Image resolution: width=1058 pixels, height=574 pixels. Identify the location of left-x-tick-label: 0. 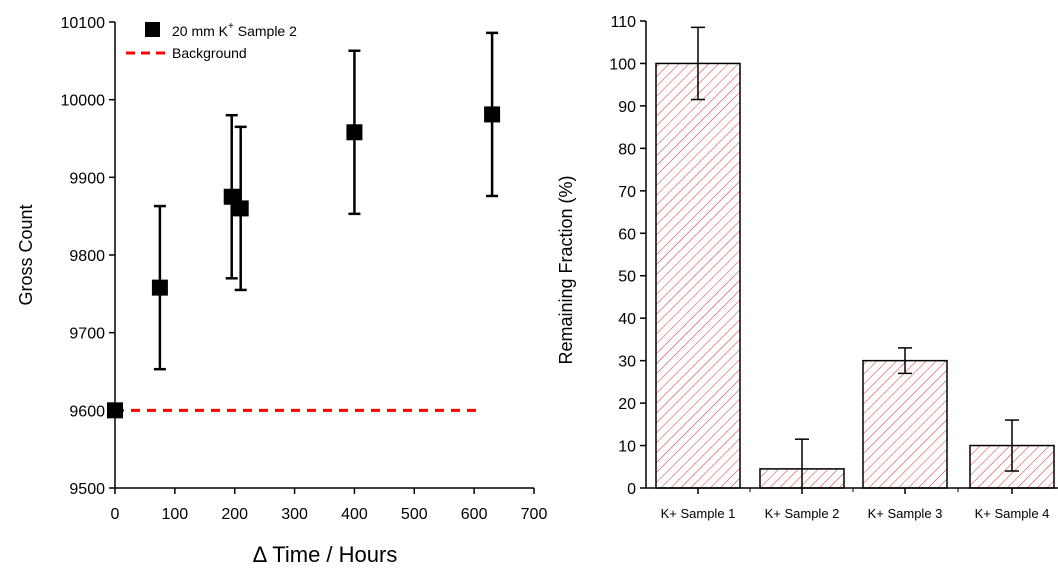
(115, 514).